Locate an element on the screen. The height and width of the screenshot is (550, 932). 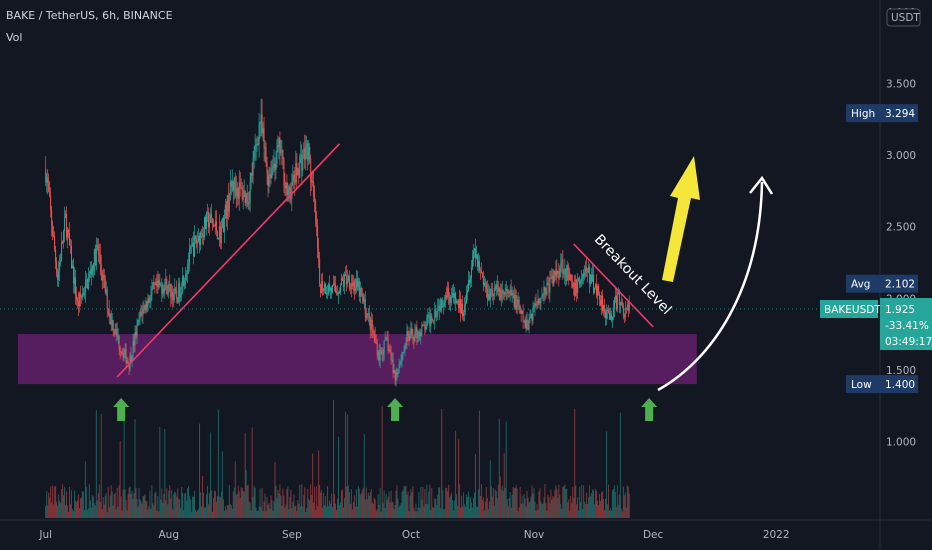
low-price-tag-label-bg is located at coordinates (863, 384).